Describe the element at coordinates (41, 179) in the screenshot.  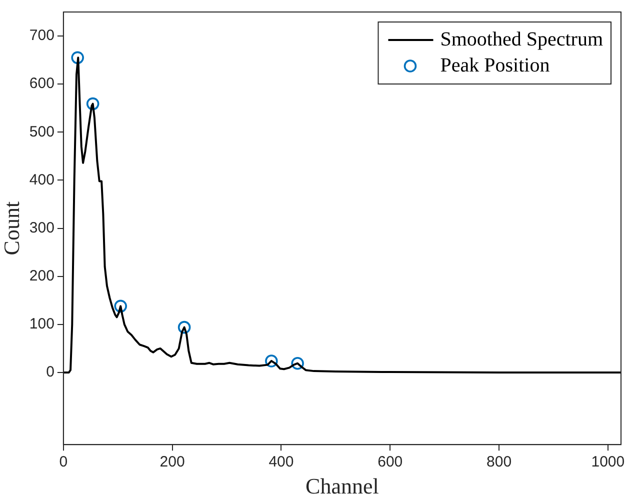
I see `y-tick-label: 400` at that location.